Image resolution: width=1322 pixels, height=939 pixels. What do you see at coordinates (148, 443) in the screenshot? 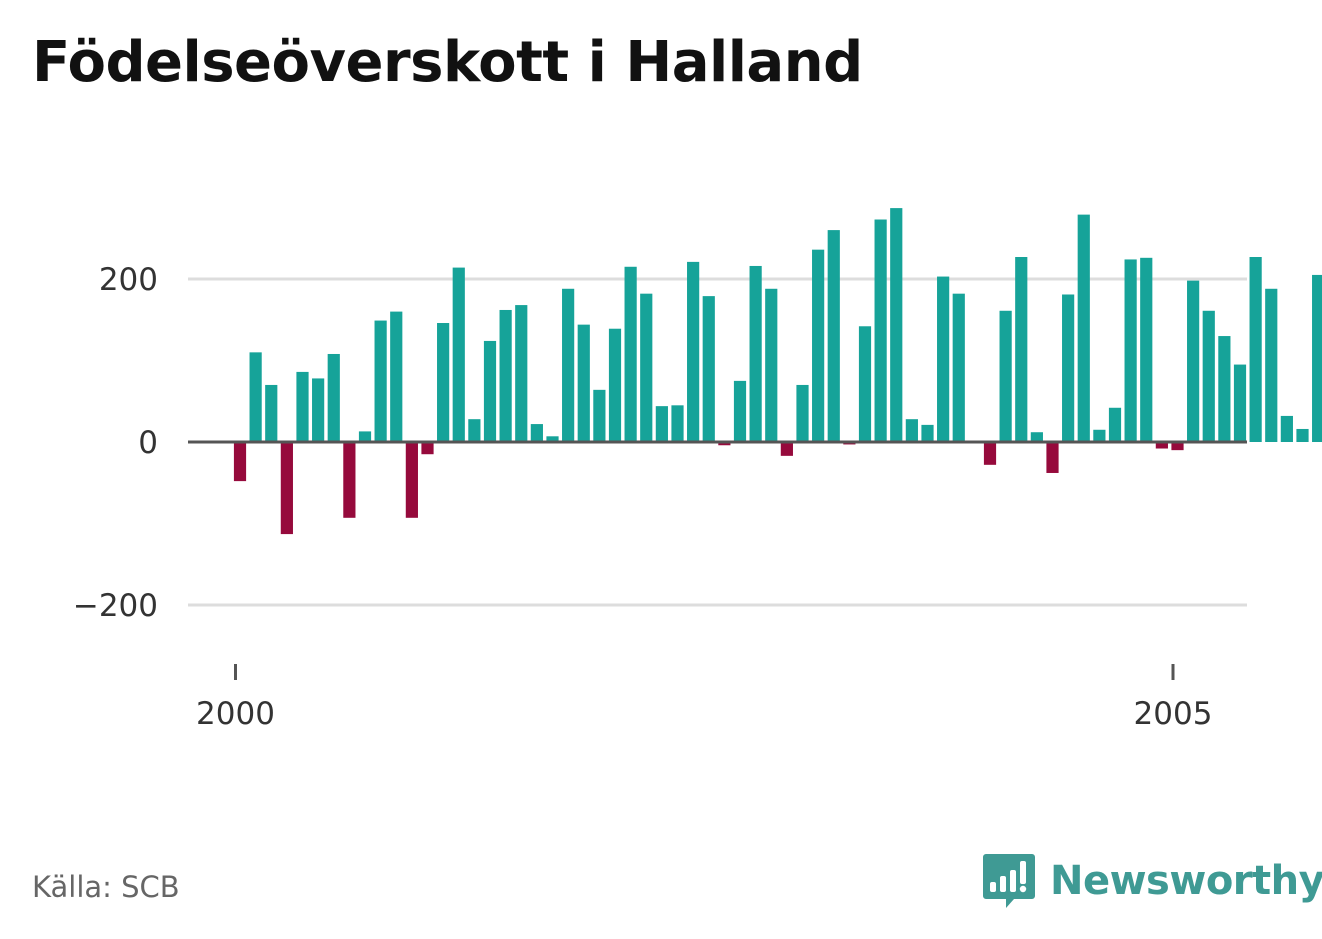
I see `y-tick-label: 0` at bounding box center [148, 443].